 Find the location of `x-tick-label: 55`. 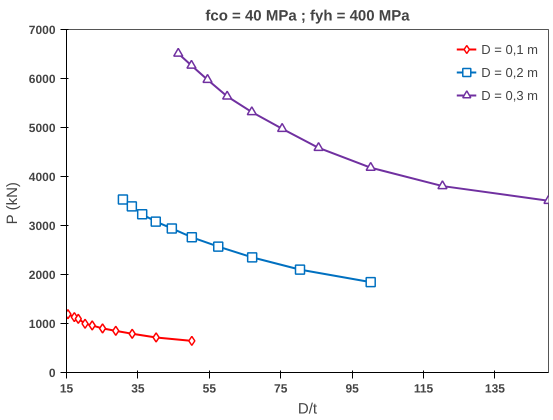

x-tick-label: 55 is located at coordinates (209, 389).